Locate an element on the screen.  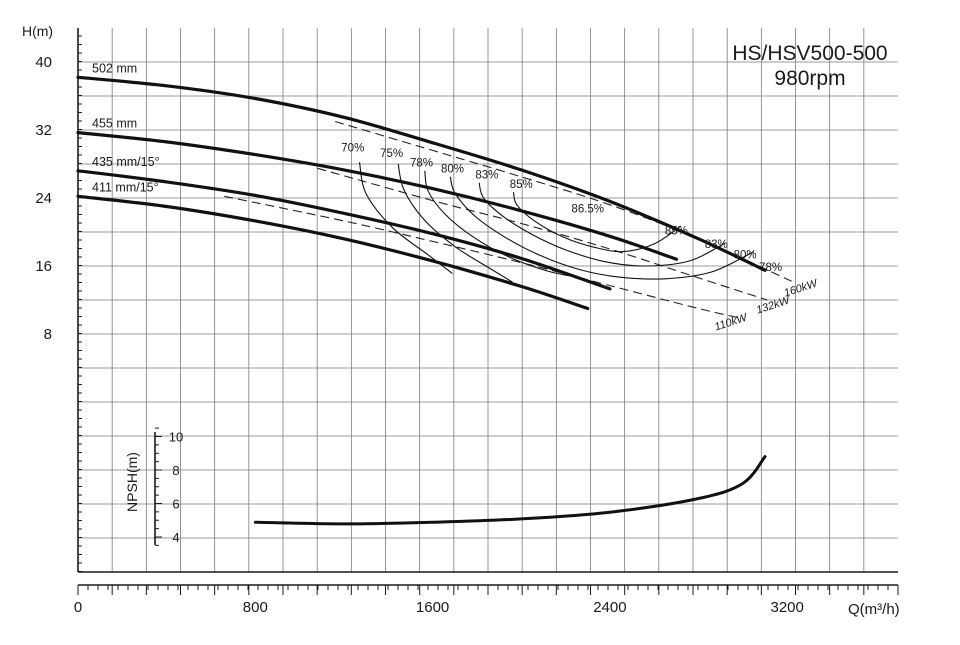
head-curve-label: 455 mm is located at coordinates (114, 124).